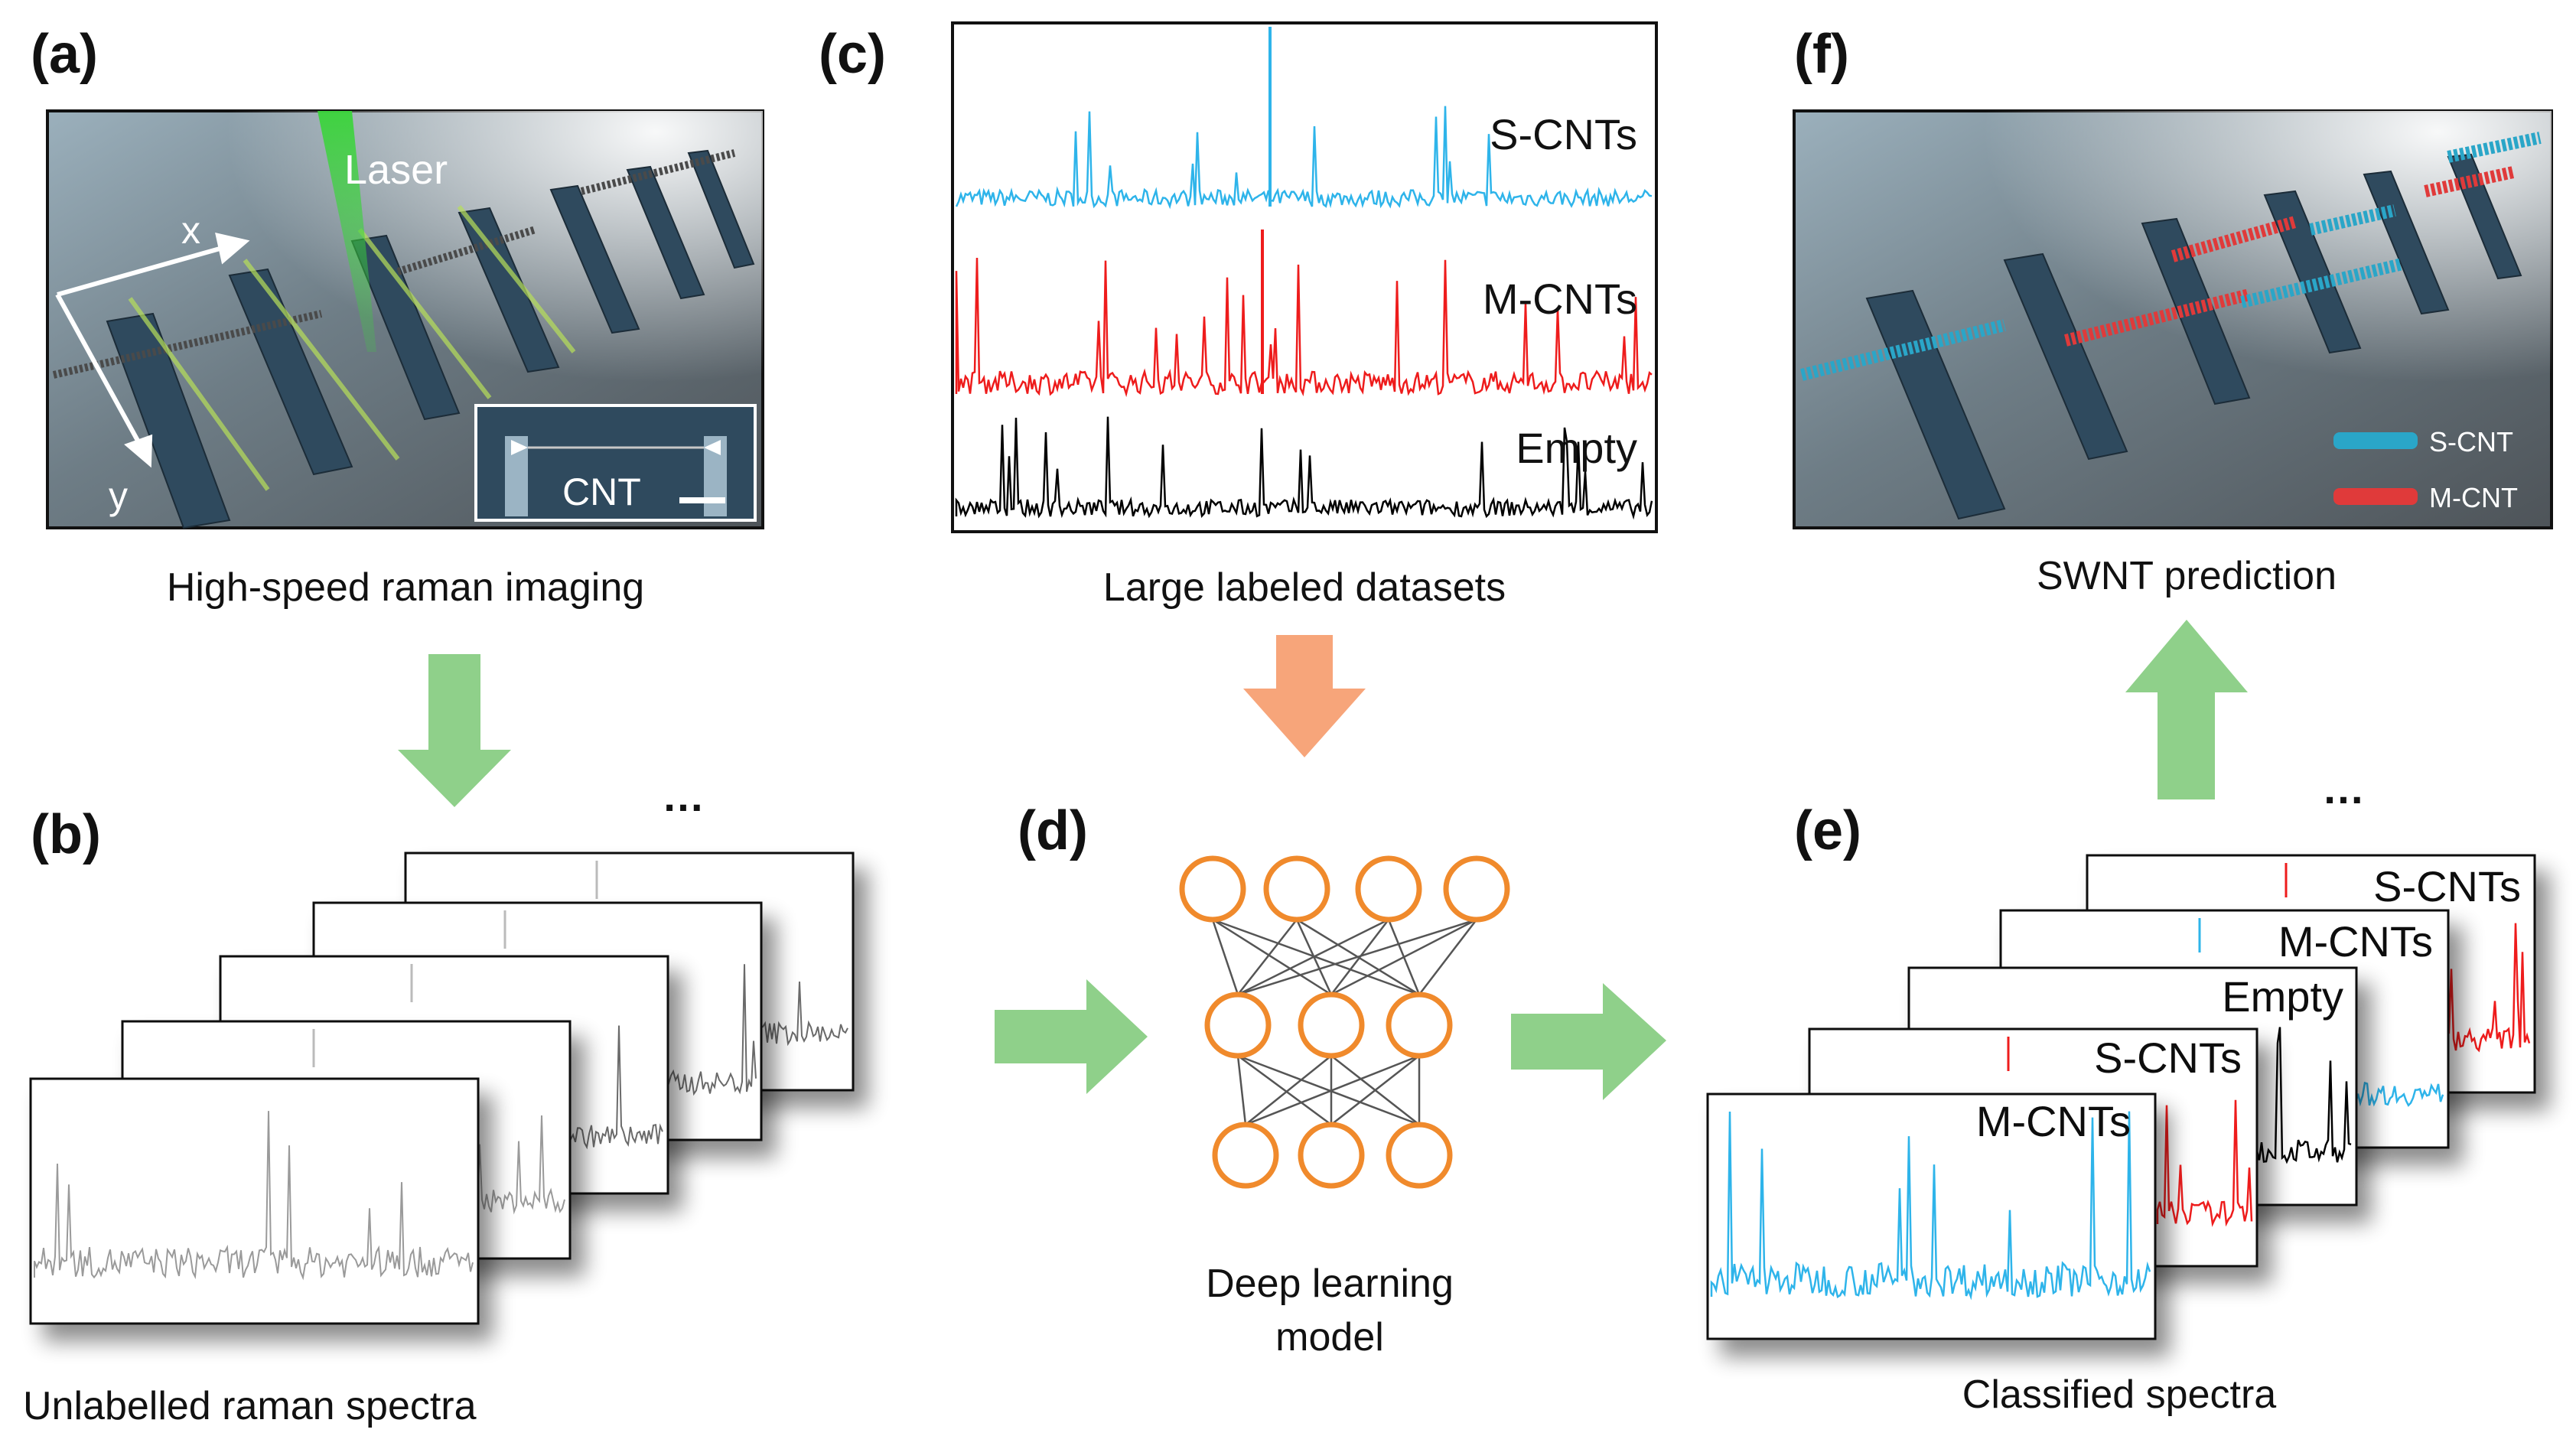 The height and width of the screenshot is (1436, 2576). I want to click on arrow-c-to-d, so click(1305, 696).